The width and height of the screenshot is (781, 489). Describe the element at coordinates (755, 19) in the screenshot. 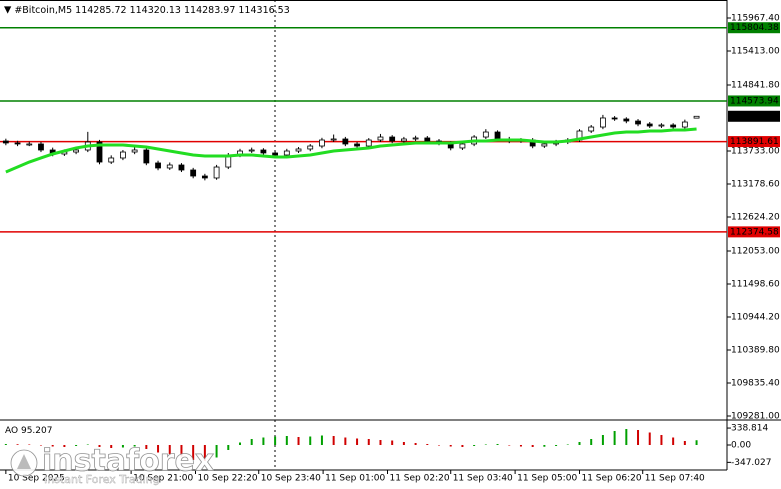

I see `y-tick-label: 115967.40` at that location.